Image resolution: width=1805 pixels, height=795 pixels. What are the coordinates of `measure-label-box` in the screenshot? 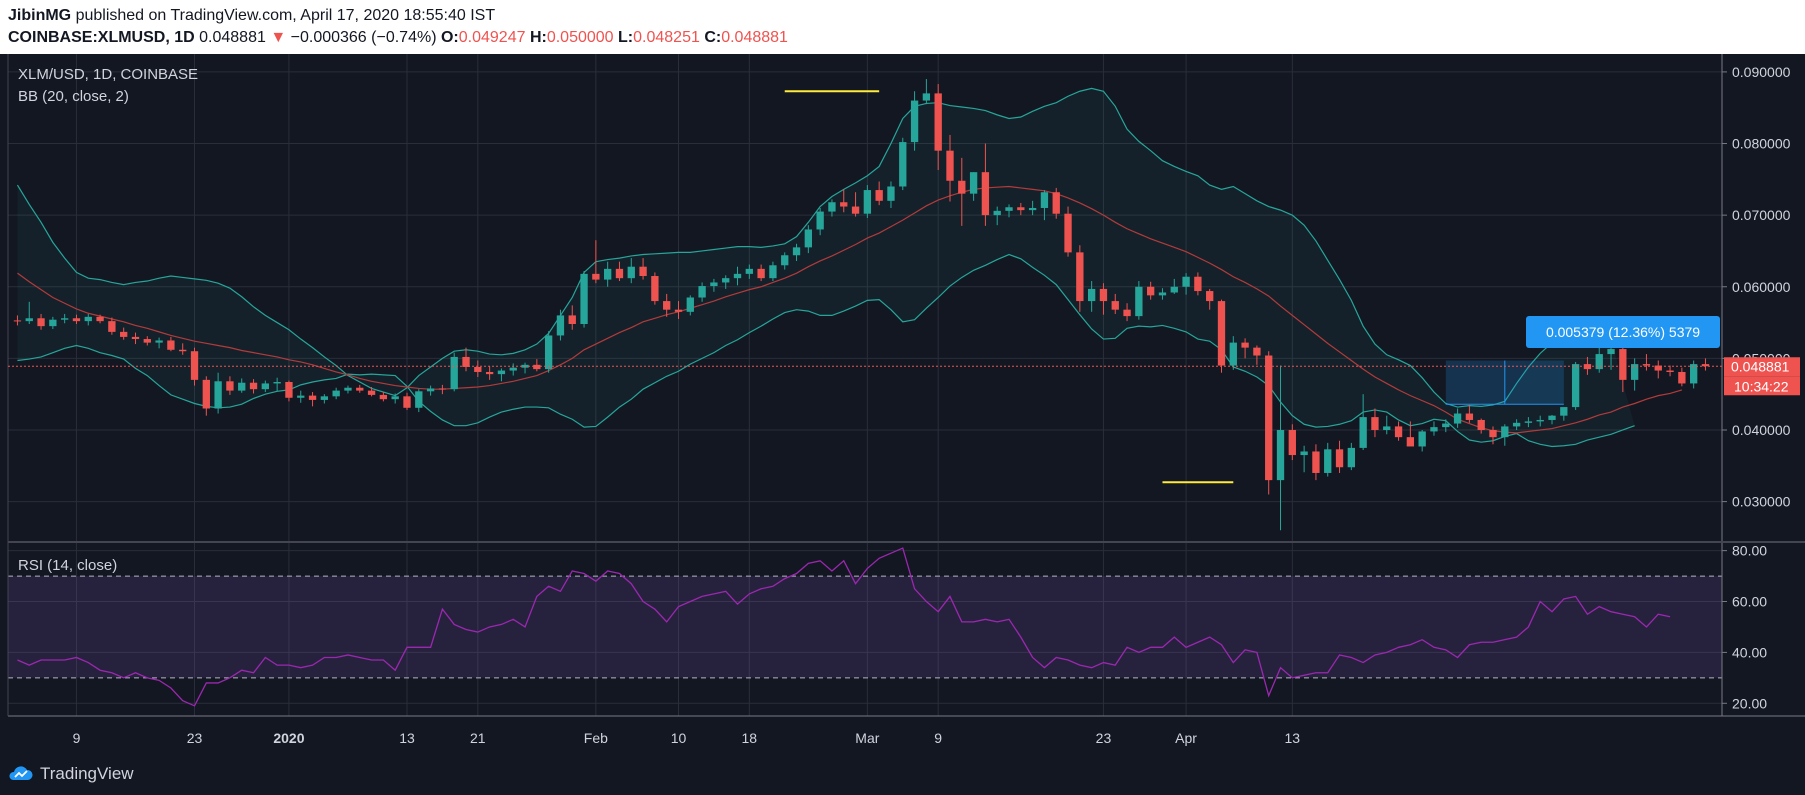 It's located at (1623, 332).